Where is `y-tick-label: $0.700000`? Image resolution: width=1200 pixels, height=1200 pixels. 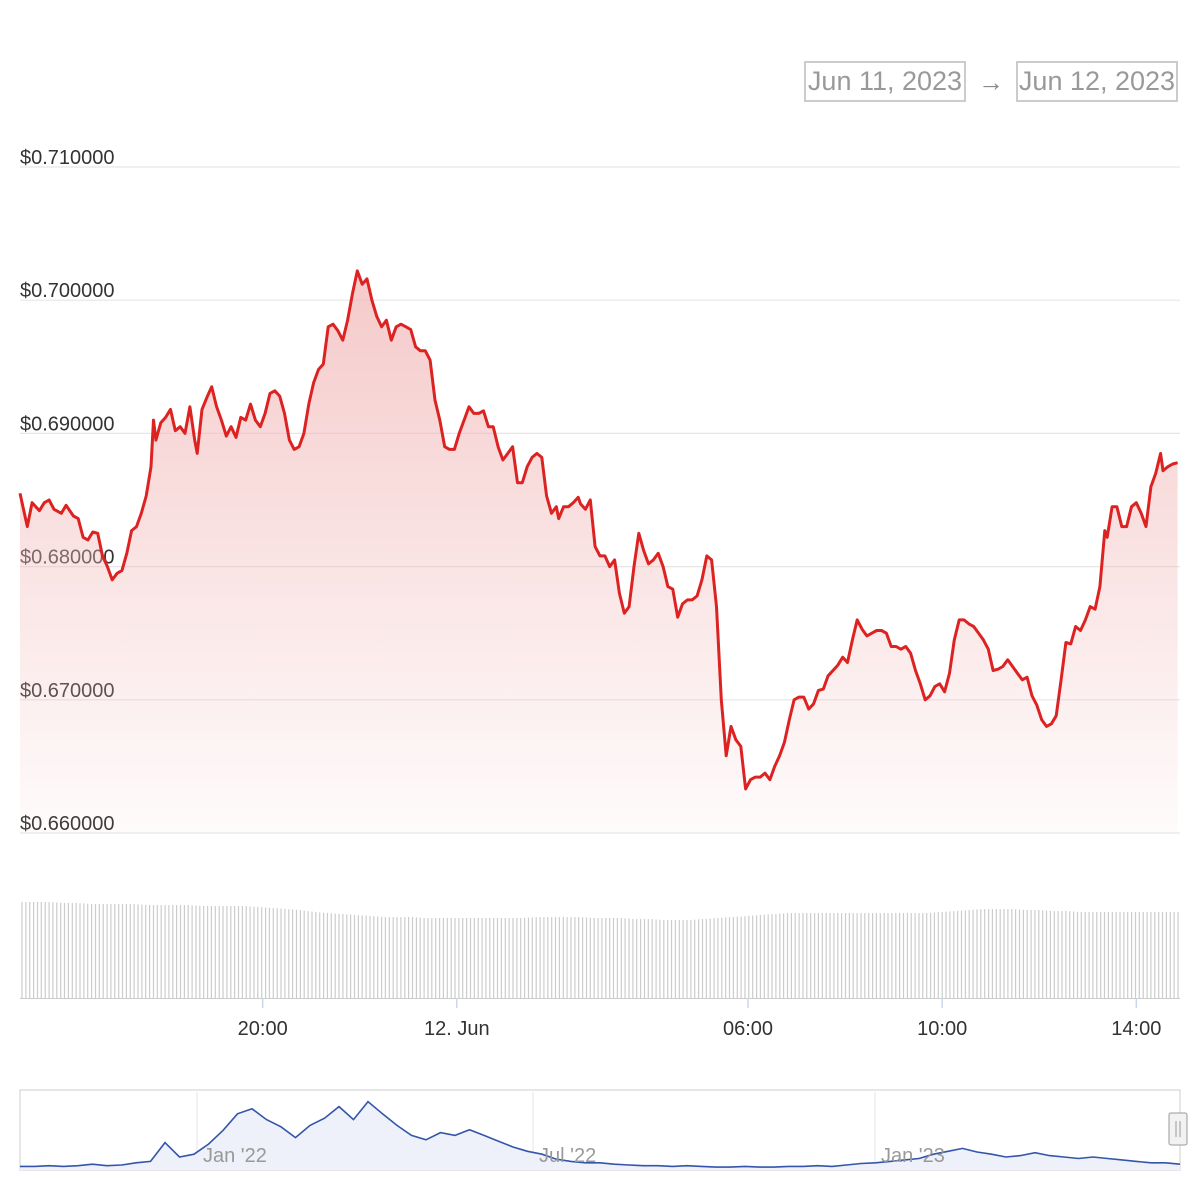
y-tick-label: $0.700000 is located at coordinates (67, 291).